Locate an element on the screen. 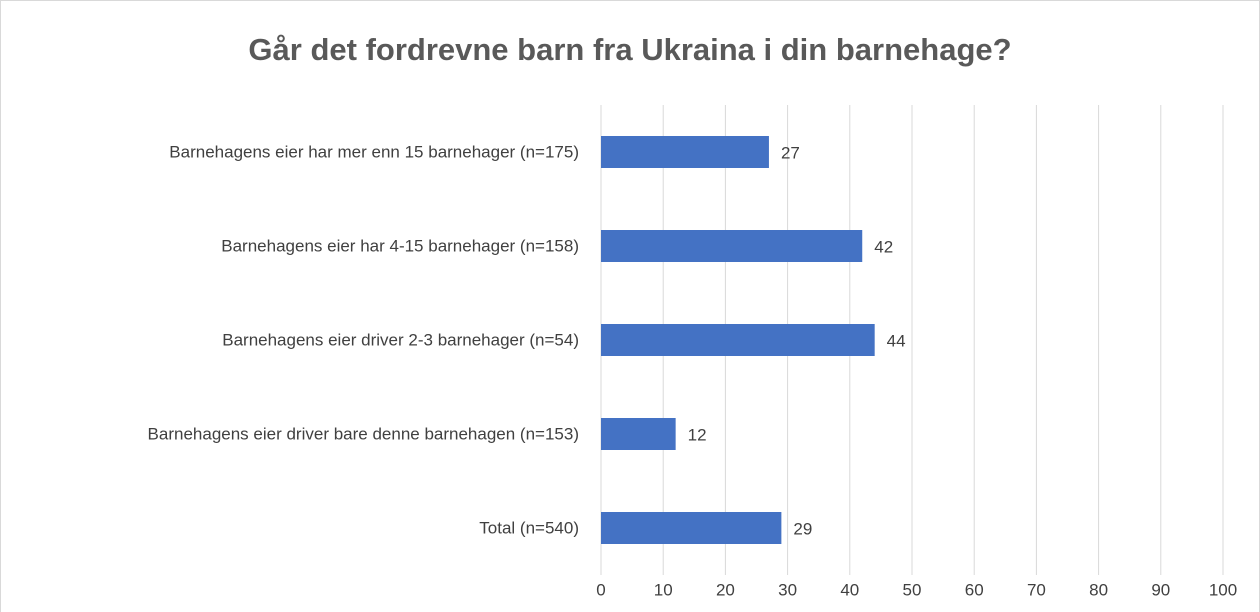  x-tick-label: 70 is located at coordinates (1036, 589).